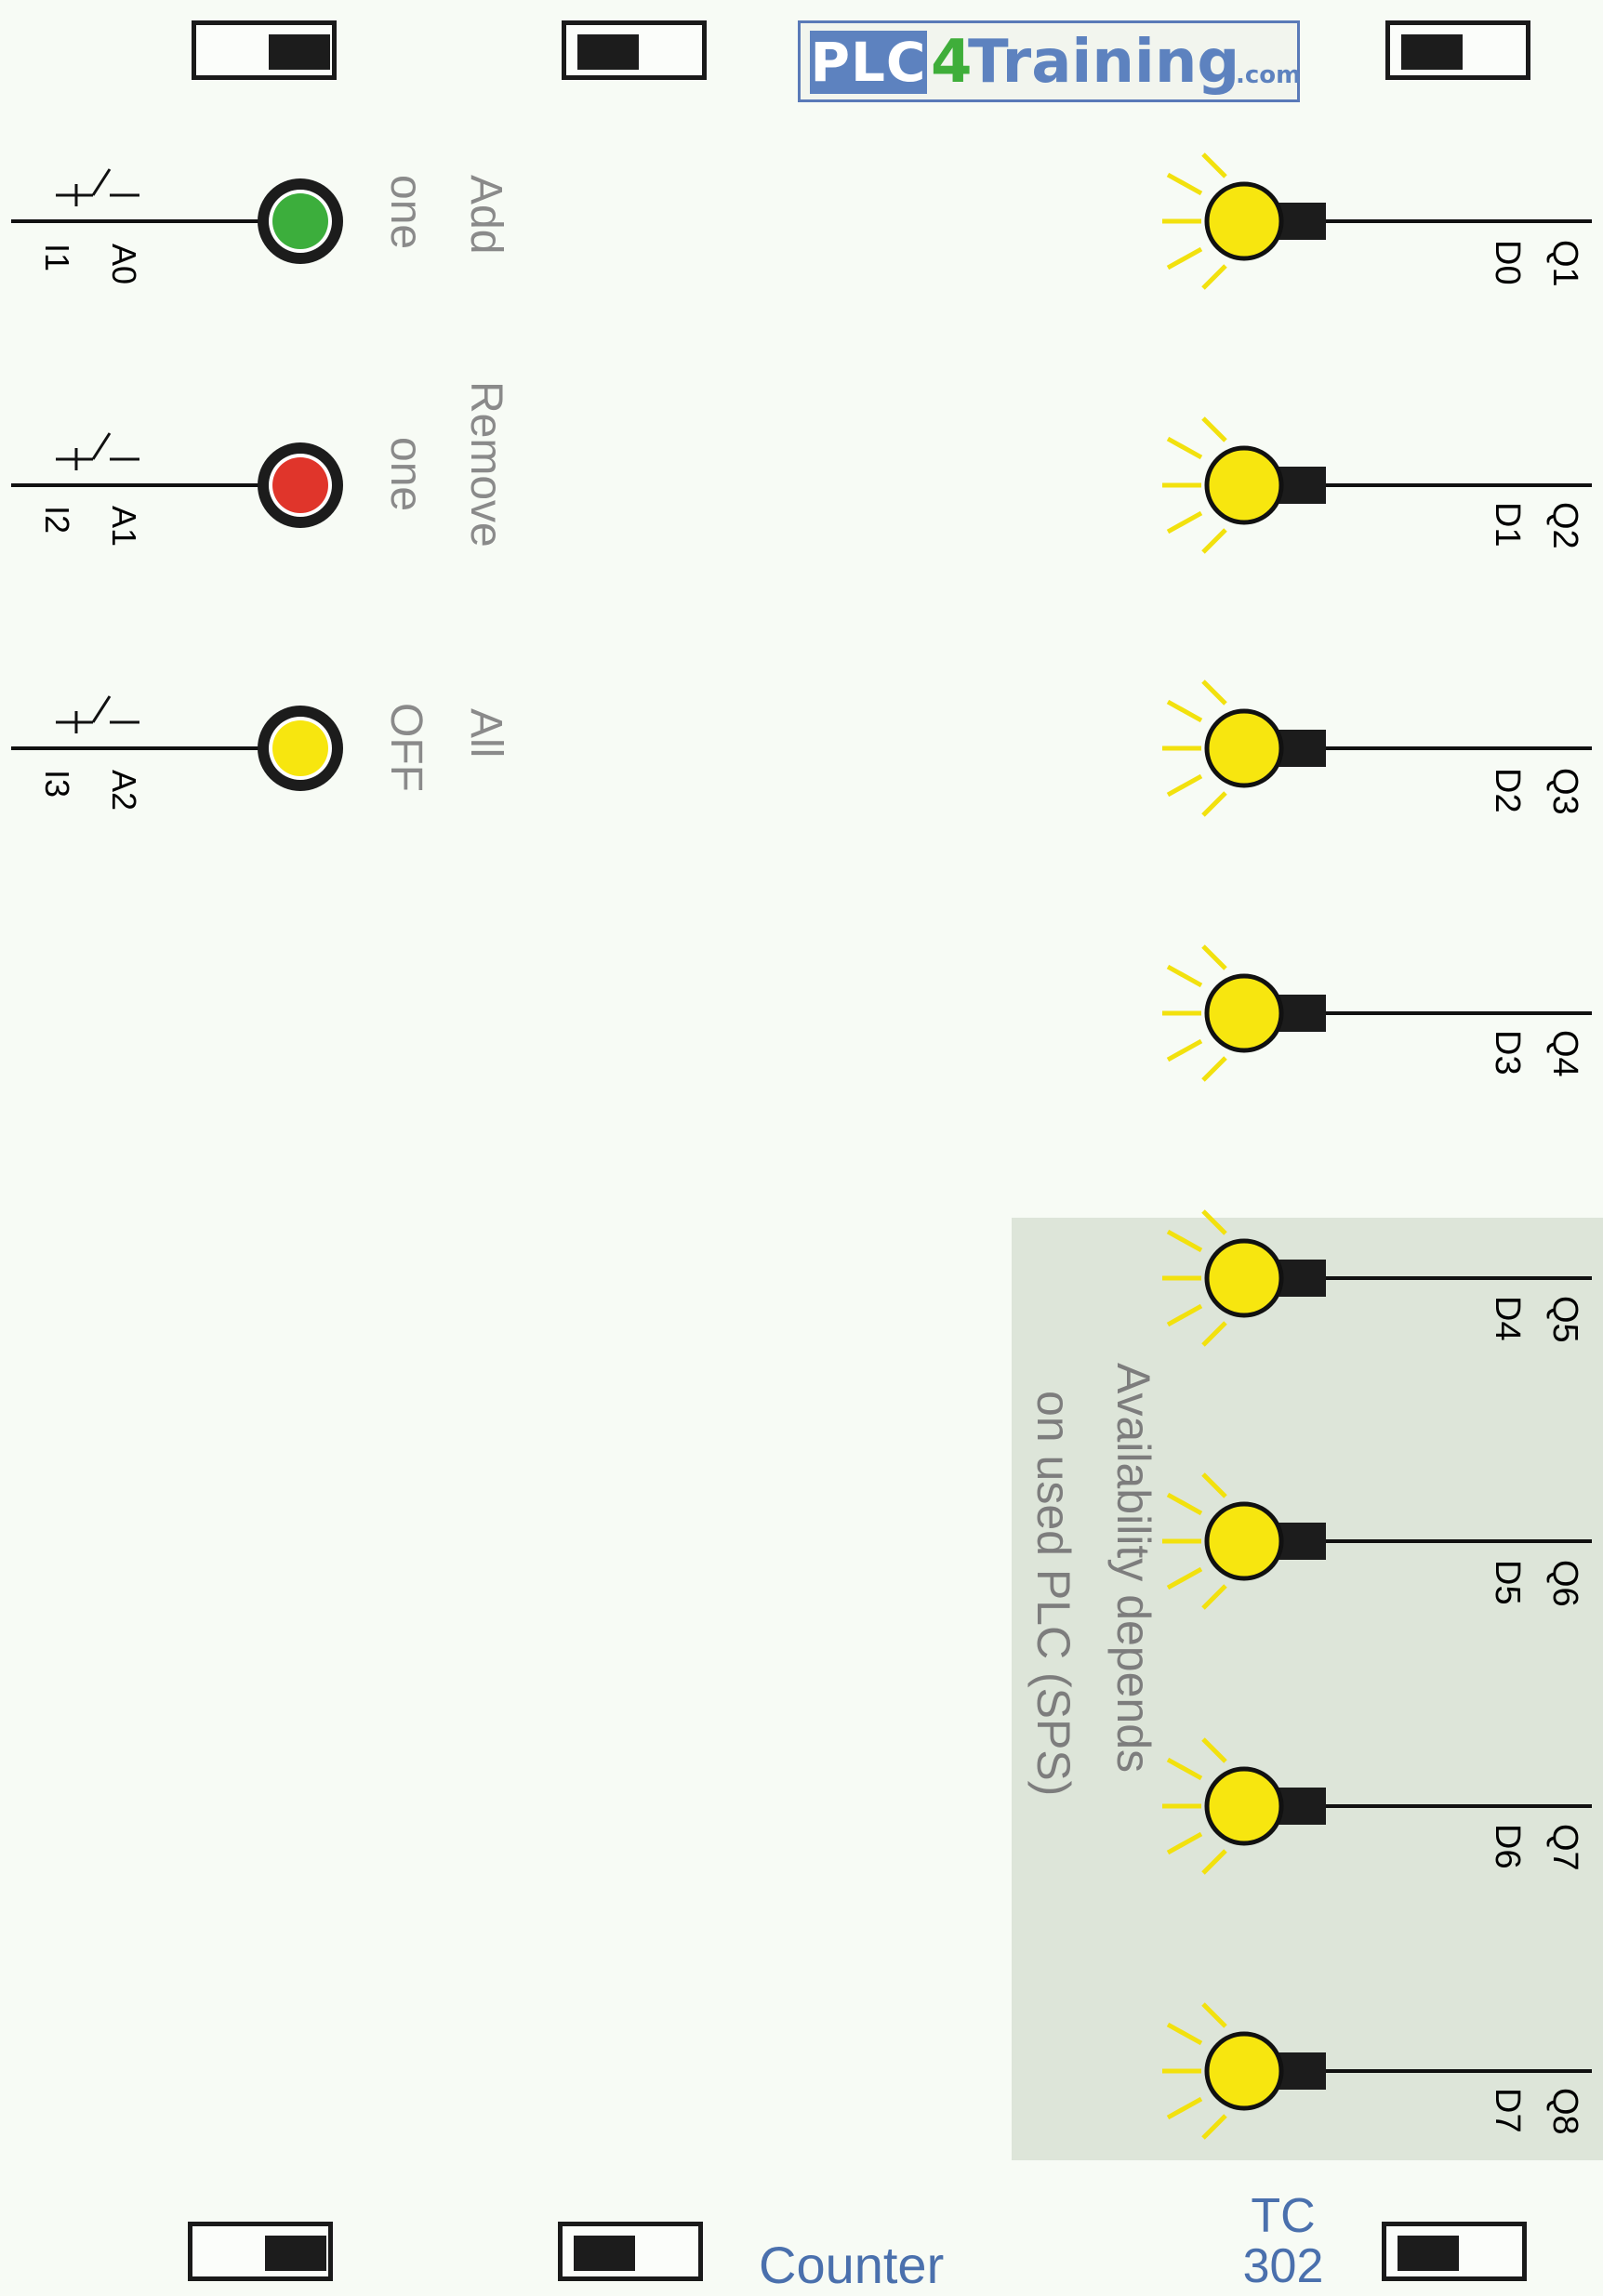 Image resolution: width=1603 pixels, height=2296 pixels. I want to click on label-d3: D3, so click(1507, 1052).